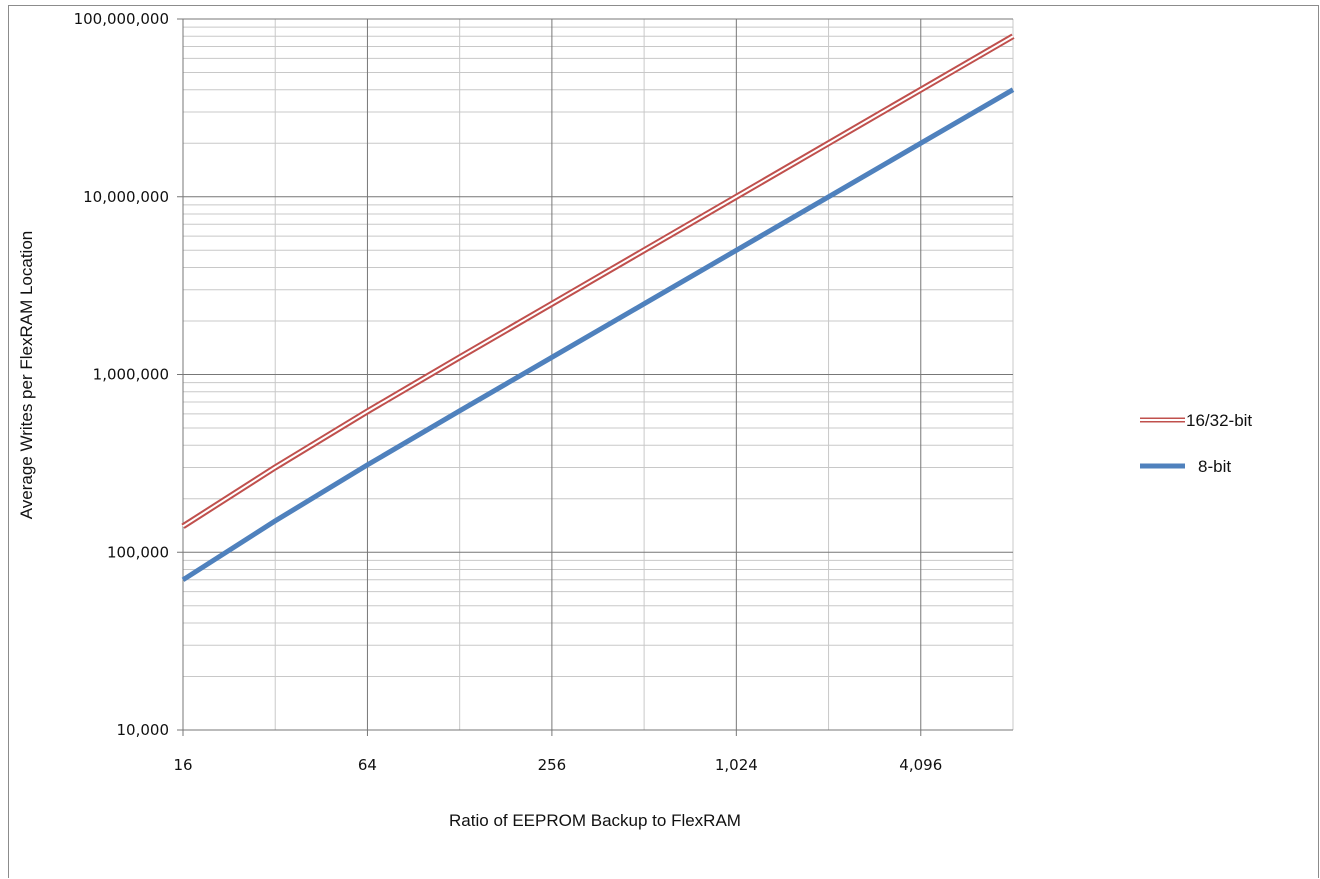 Image resolution: width=1320 pixels, height=879 pixels. What do you see at coordinates (143, 730) in the screenshot?
I see `y-tick-label: 10,000` at bounding box center [143, 730].